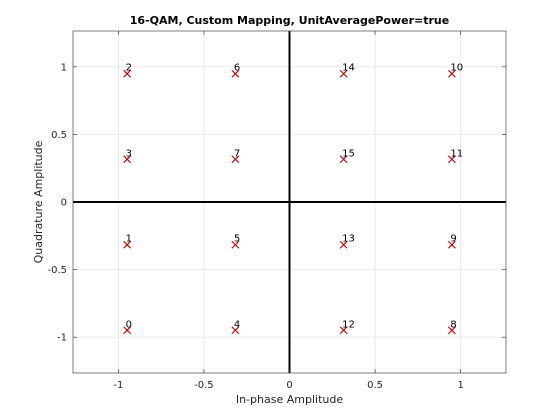 This screenshot has height=420, width=560. What do you see at coordinates (348, 324) in the screenshot?
I see `point-label: 12` at bounding box center [348, 324].